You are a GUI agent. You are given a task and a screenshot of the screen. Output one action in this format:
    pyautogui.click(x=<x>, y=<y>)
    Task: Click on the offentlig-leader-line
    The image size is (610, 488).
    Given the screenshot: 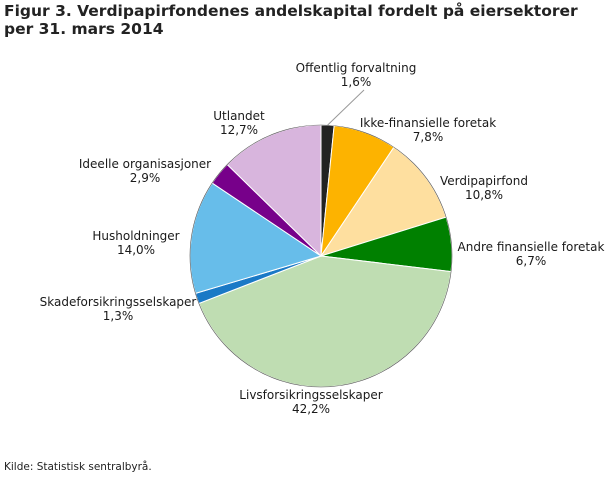 What is the action you would take?
    pyautogui.click(x=346, y=107)
    